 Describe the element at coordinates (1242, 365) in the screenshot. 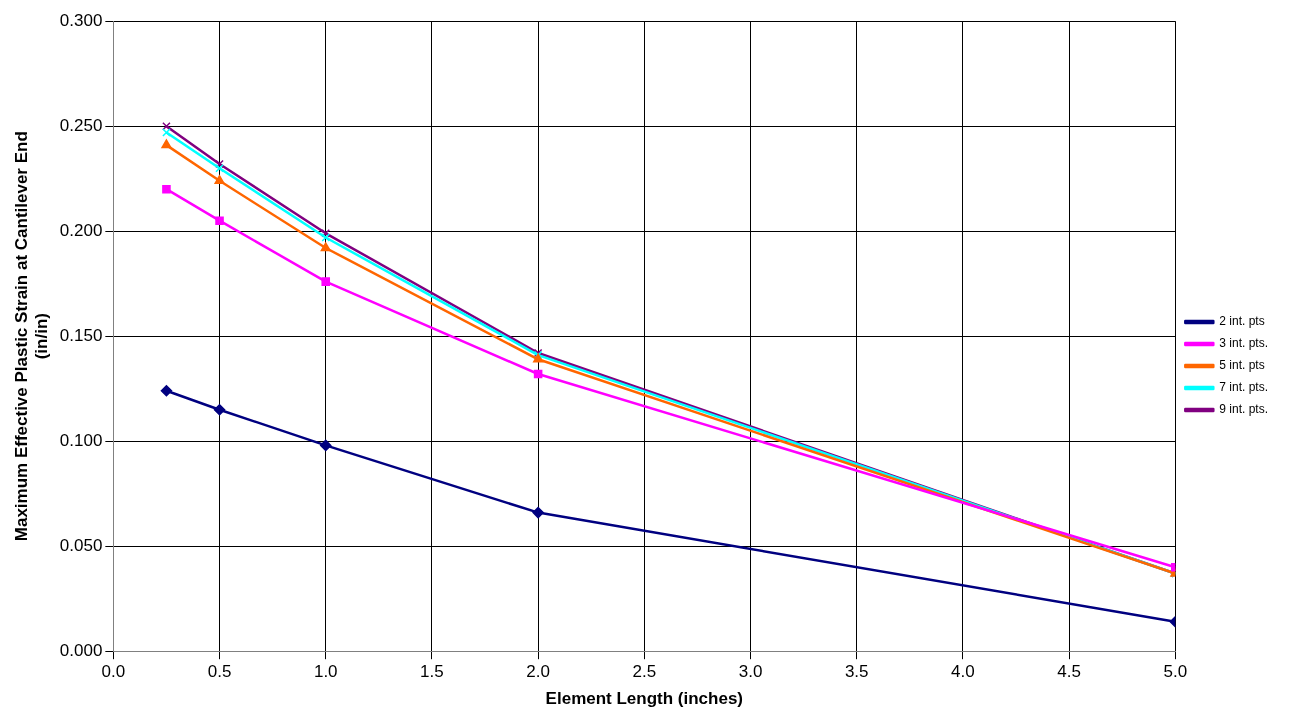

I see `legend-label: 5 int. pts` at that location.